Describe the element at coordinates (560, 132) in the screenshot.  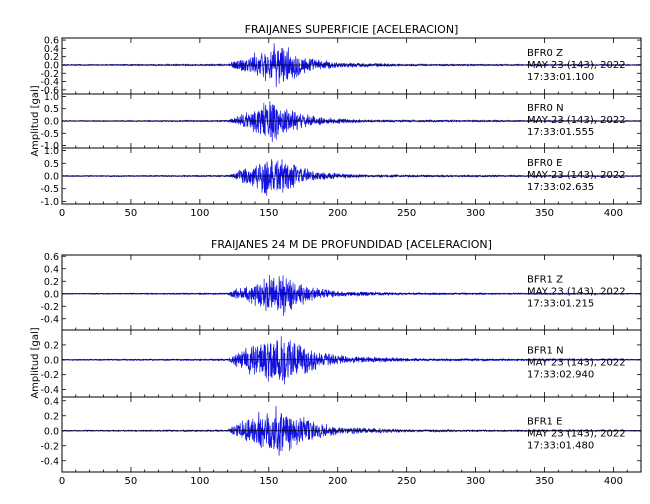
I see `time-label: 17:33:01.555` at that location.